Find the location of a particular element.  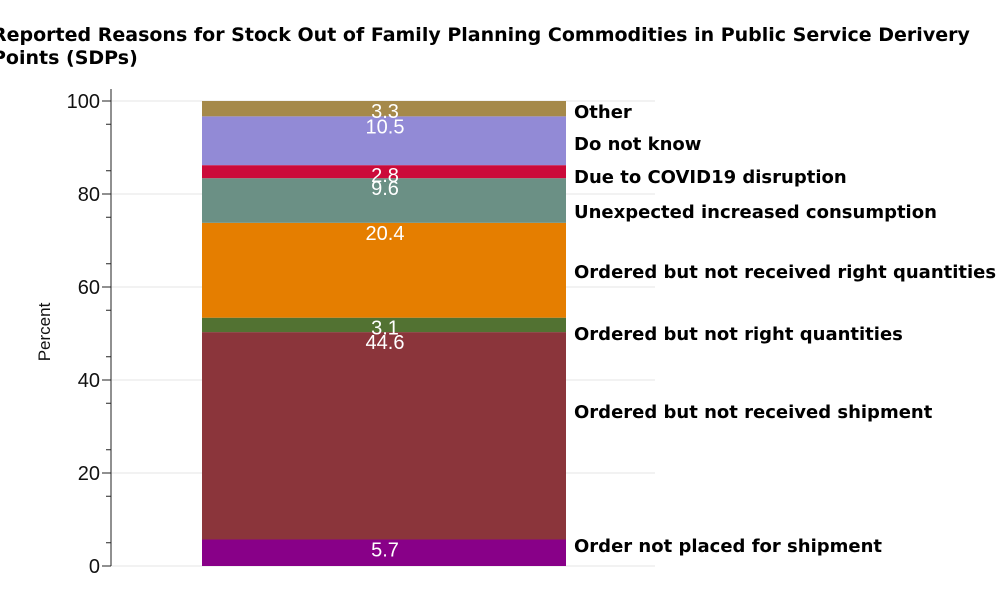

y-axis: 0 20 40 60 80 100 is located at coordinates (89, 333).